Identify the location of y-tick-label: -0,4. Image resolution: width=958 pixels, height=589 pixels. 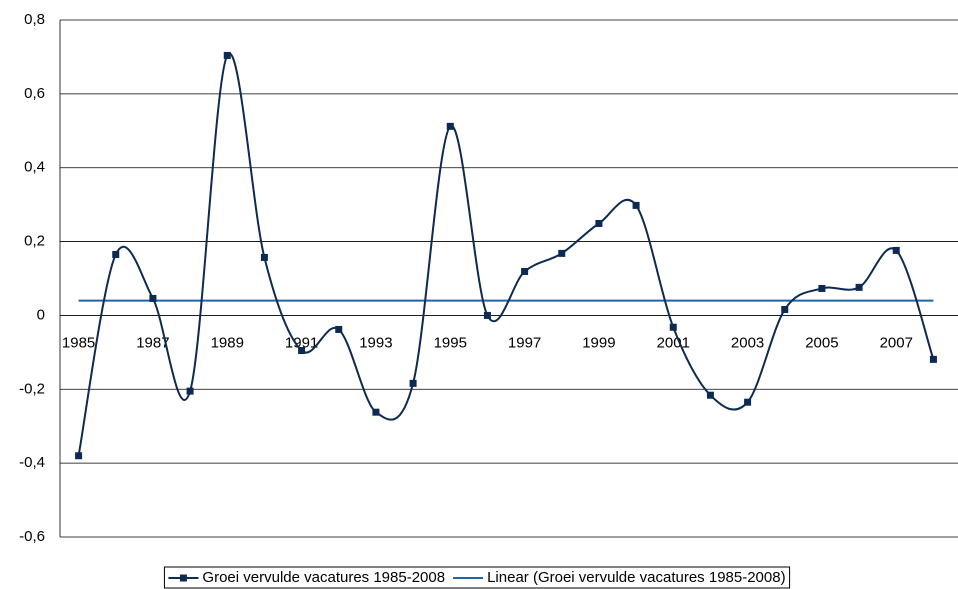
(32, 462).